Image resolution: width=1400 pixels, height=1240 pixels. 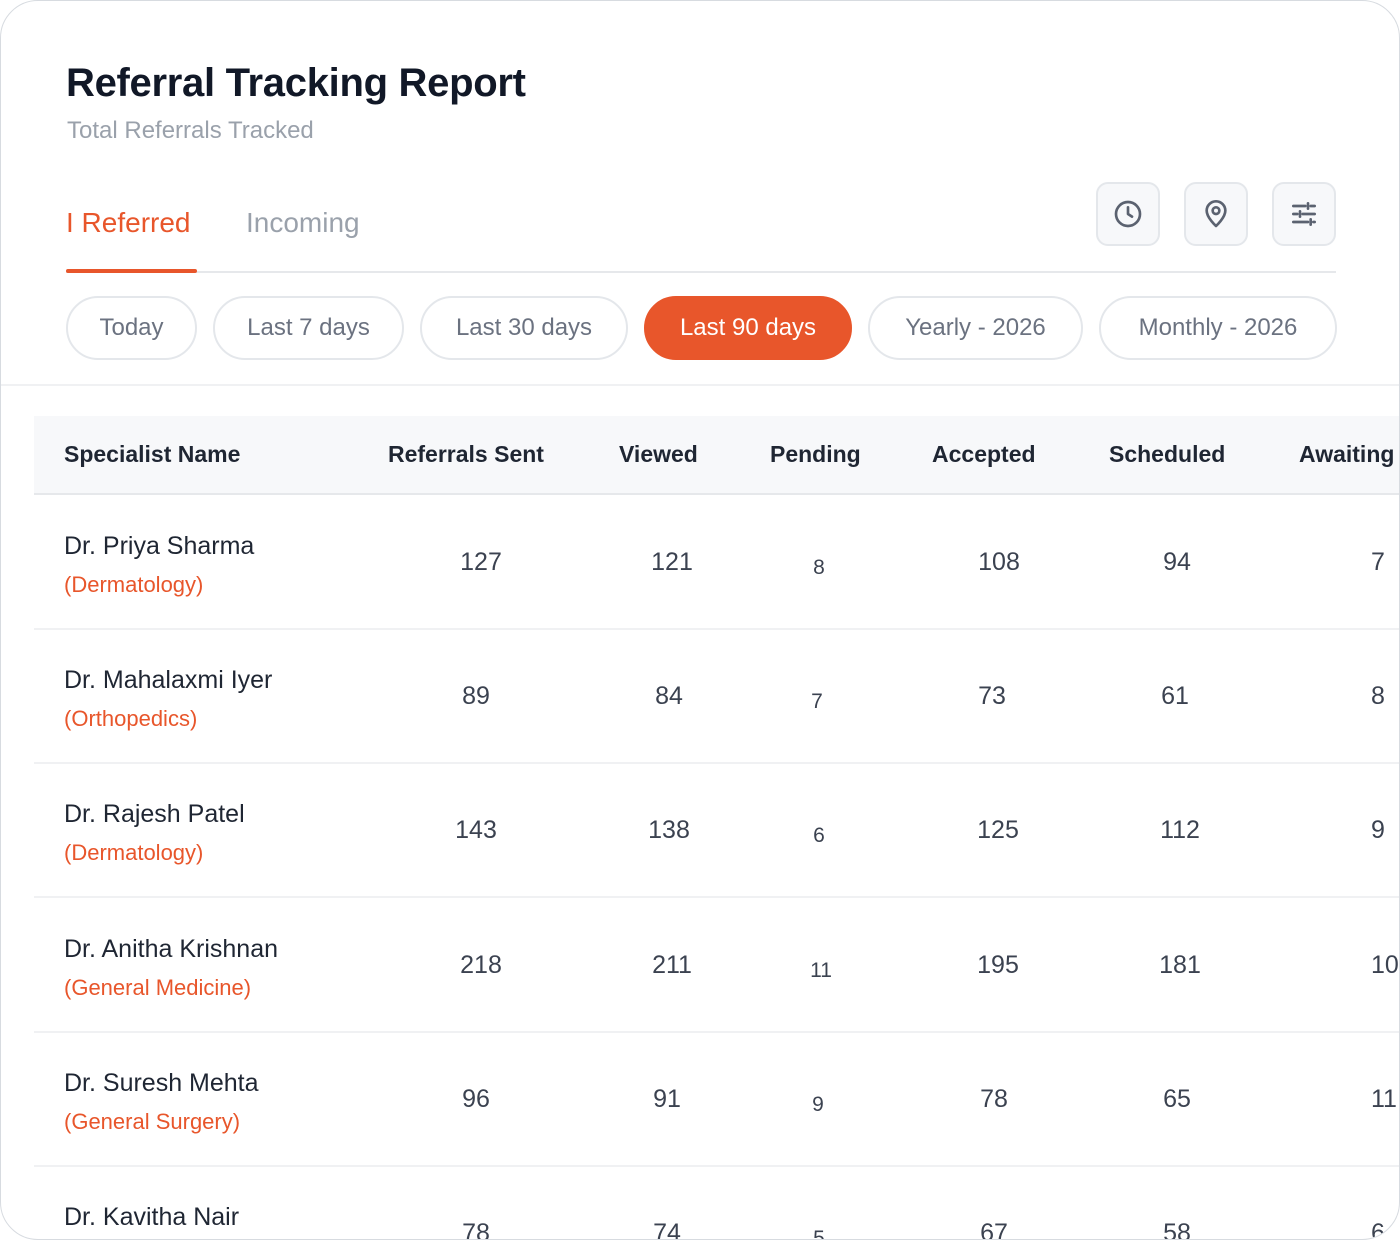 I want to click on viewed-value: 138, so click(x=669, y=830).